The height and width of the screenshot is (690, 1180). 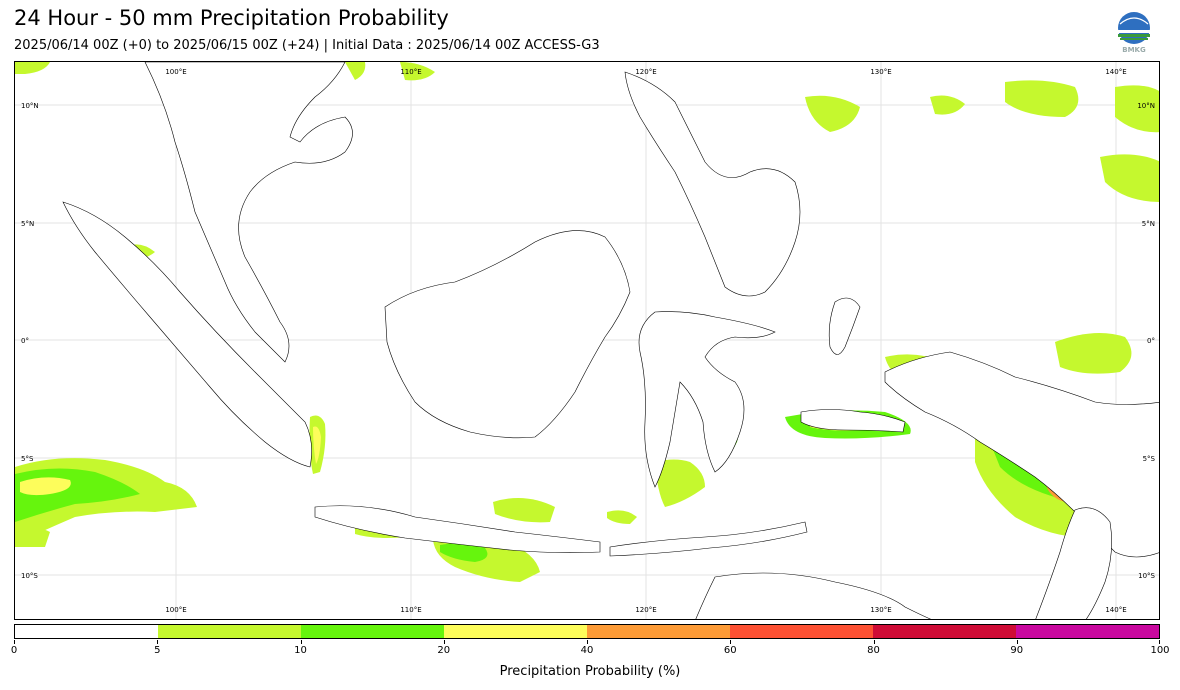 I want to click on logo-text: BMKG, so click(x=1134, y=50).